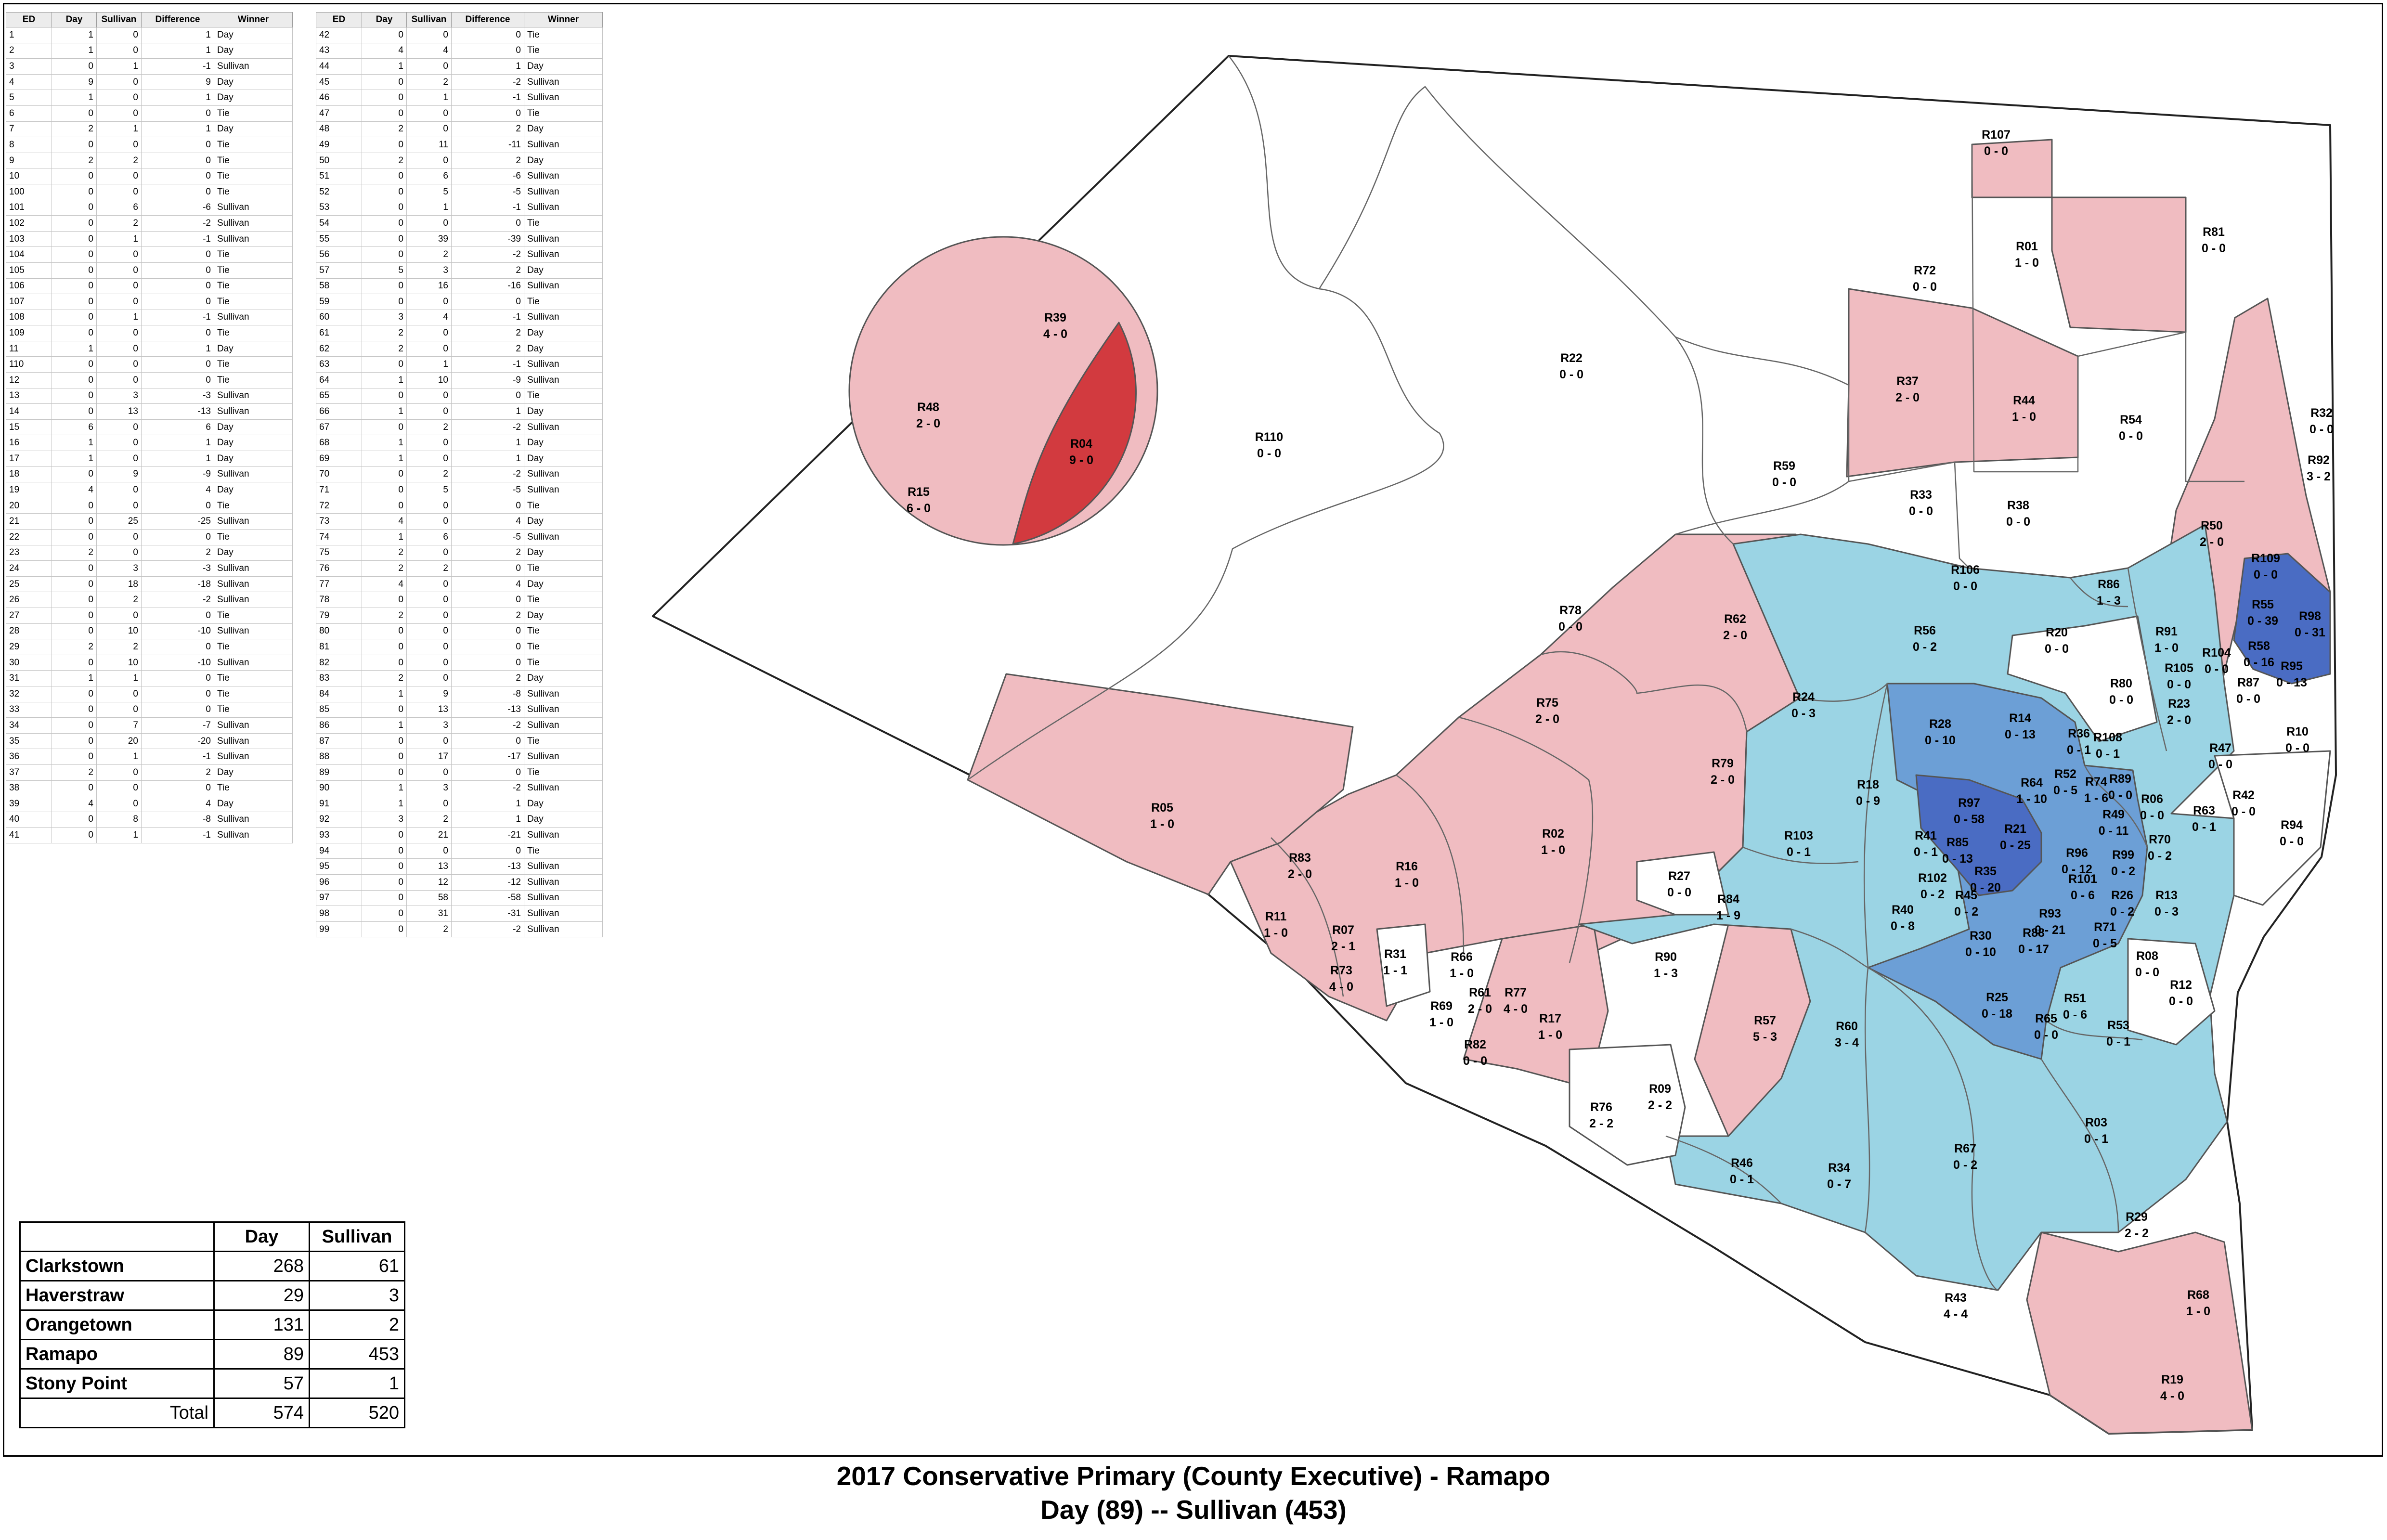 The height and width of the screenshot is (1540, 2387). What do you see at coordinates (1276, 916) in the screenshot?
I see `district-name: R11` at bounding box center [1276, 916].